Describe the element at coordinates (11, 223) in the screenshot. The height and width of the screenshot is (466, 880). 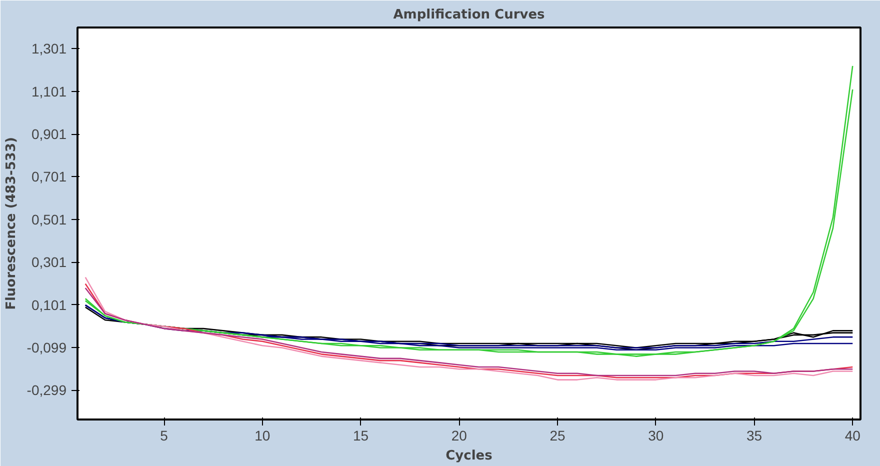
I see `y-axis-title: Fluorescence (483-533)` at that location.